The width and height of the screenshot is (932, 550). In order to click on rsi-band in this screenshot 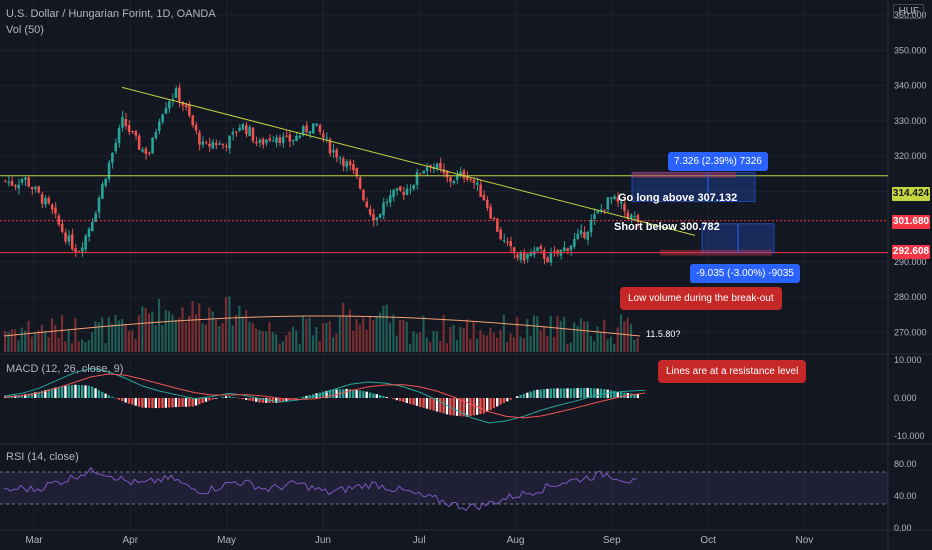, I will do `click(444, 488)`.